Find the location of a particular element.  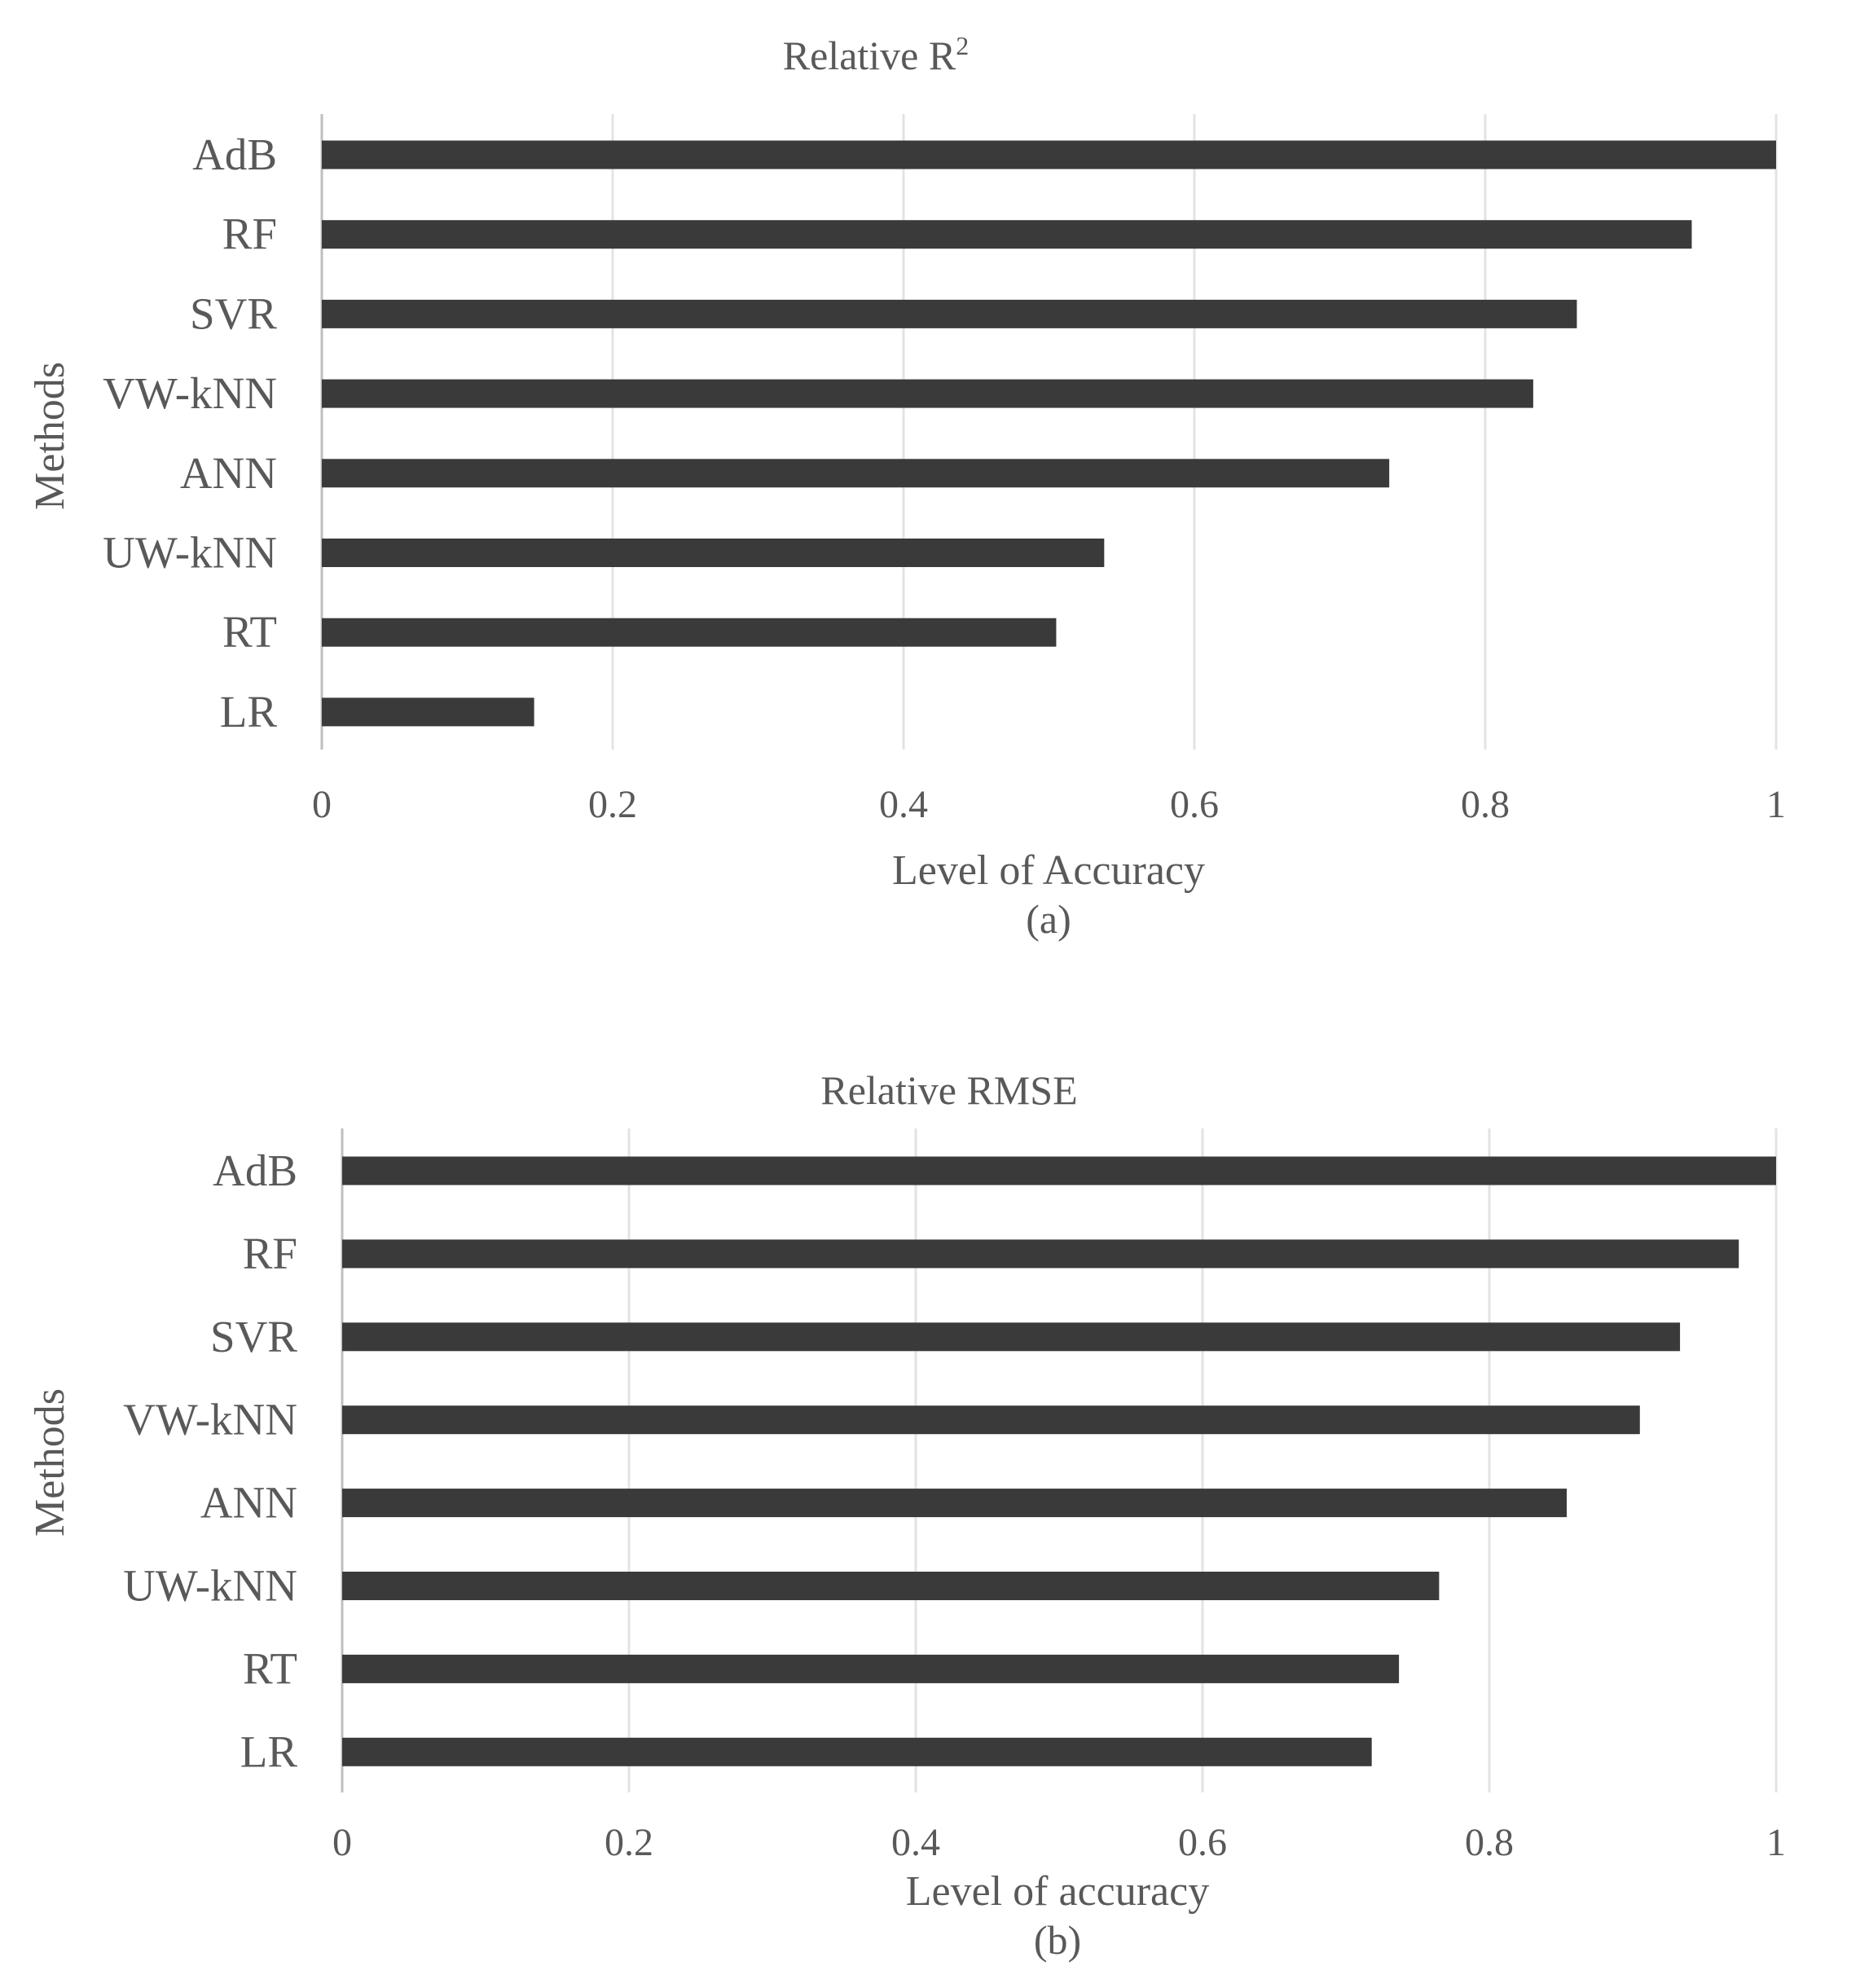

panel-label: (b) is located at coordinates (1057, 1940).